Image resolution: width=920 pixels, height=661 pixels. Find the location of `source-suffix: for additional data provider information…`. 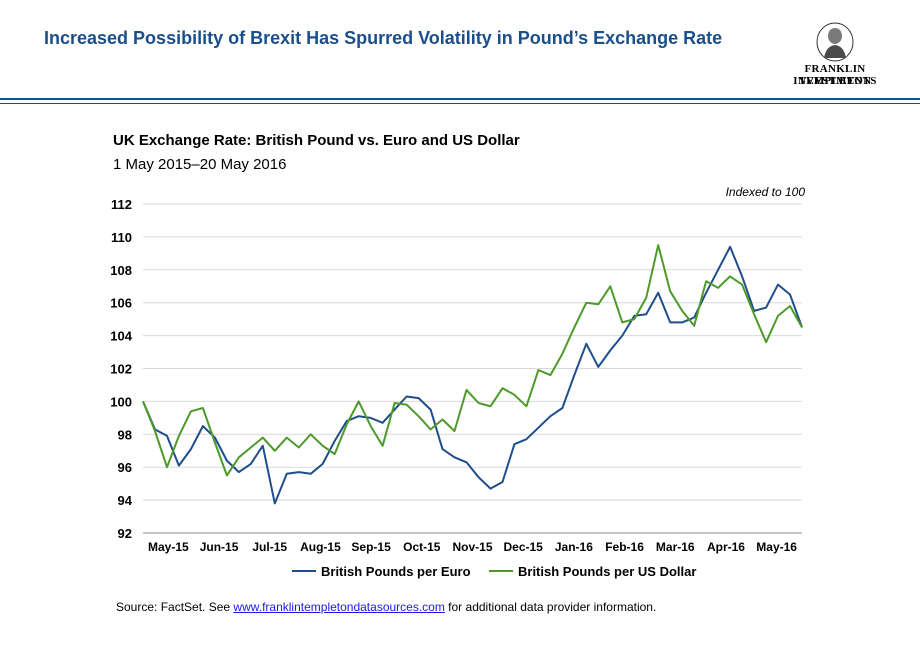

source-suffix: for additional data provider information… is located at coordinates (550, 607).